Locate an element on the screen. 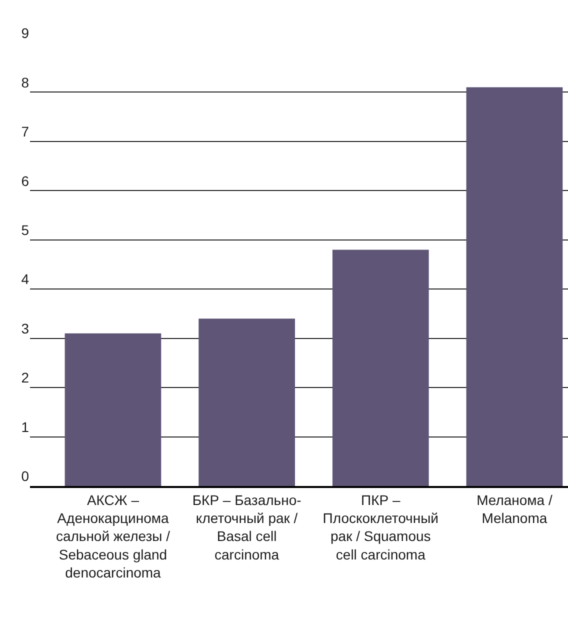 The width and height of the screenshot is (568, 626). y-tick-label: 2 is located at coordinates (25, 378).